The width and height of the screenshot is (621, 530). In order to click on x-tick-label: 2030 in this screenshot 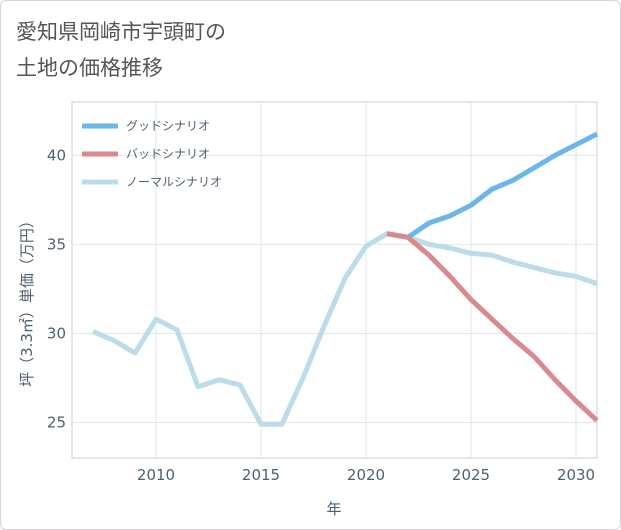, I will do `click(576, 475)`.